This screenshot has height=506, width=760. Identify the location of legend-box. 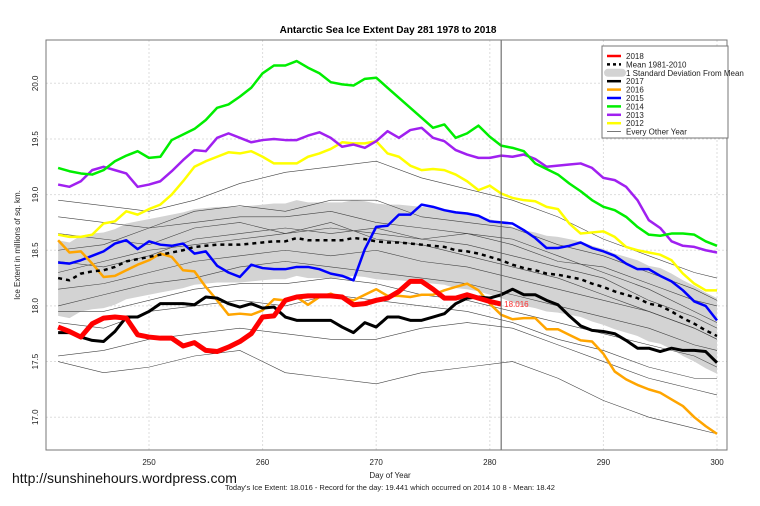
(665, 92).